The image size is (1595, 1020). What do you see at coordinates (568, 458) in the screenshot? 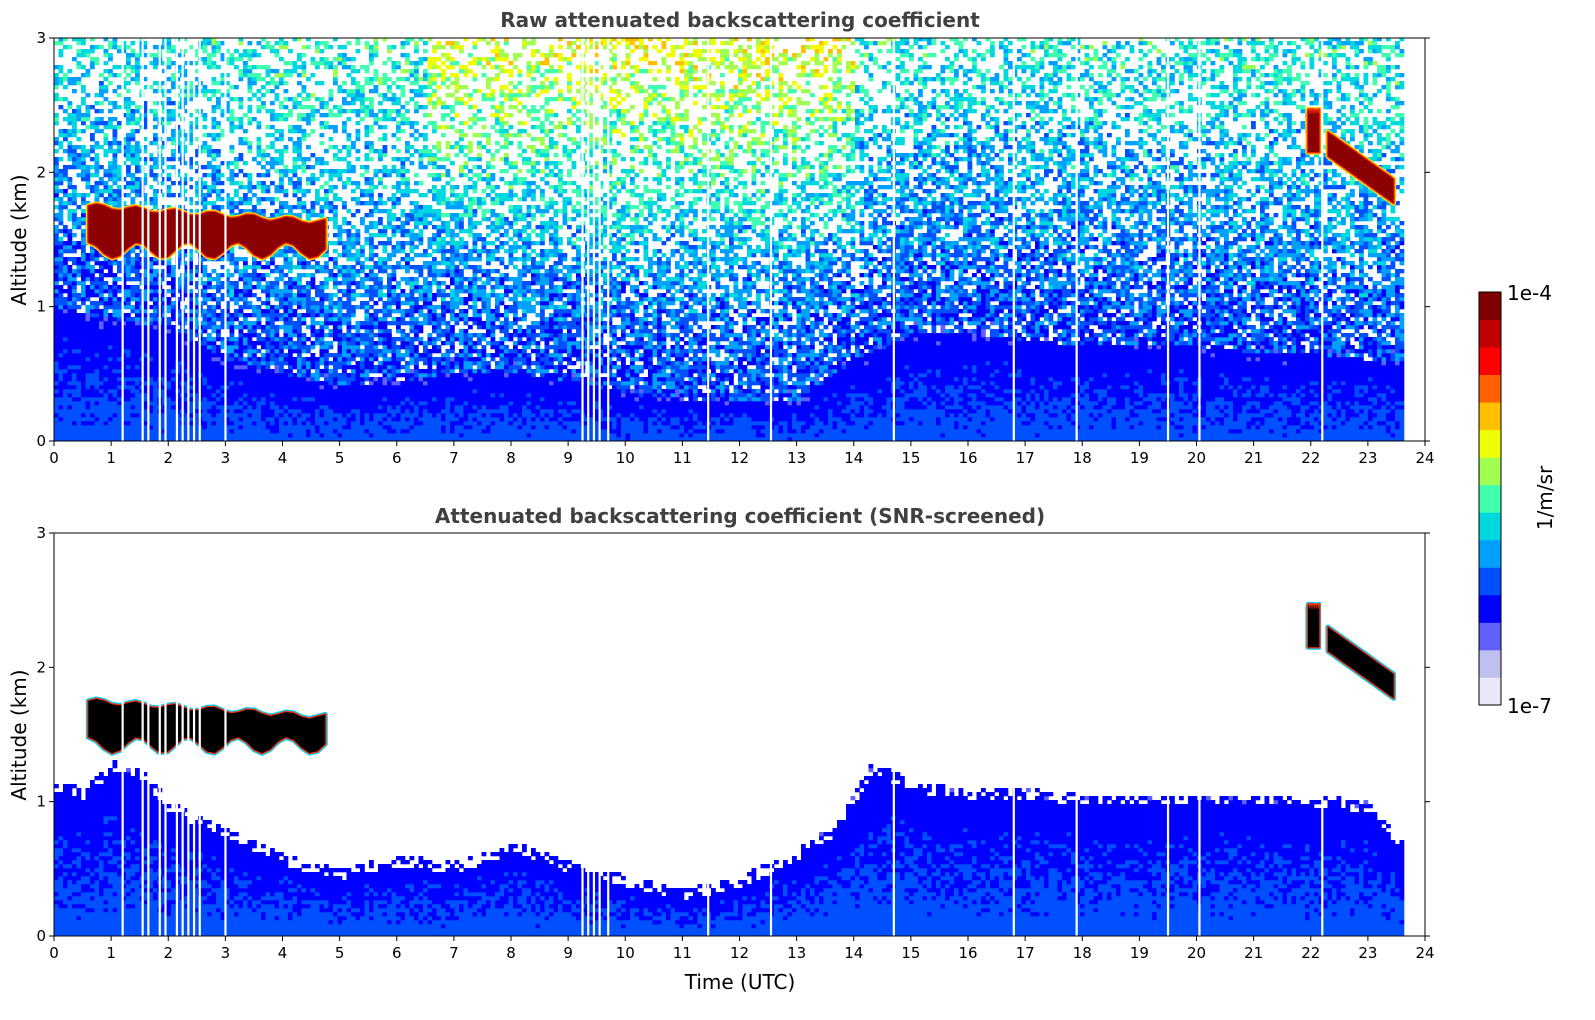
I see `x-tick-label: 9` at bounding box center [568, 458].